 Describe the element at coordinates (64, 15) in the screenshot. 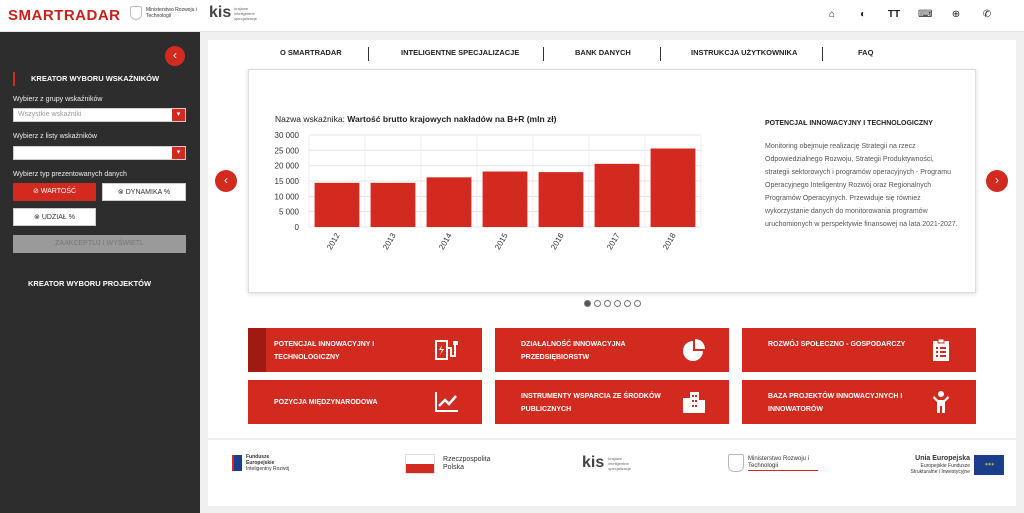

I see `smartradar-logo: SMARTRADAR` at that location.